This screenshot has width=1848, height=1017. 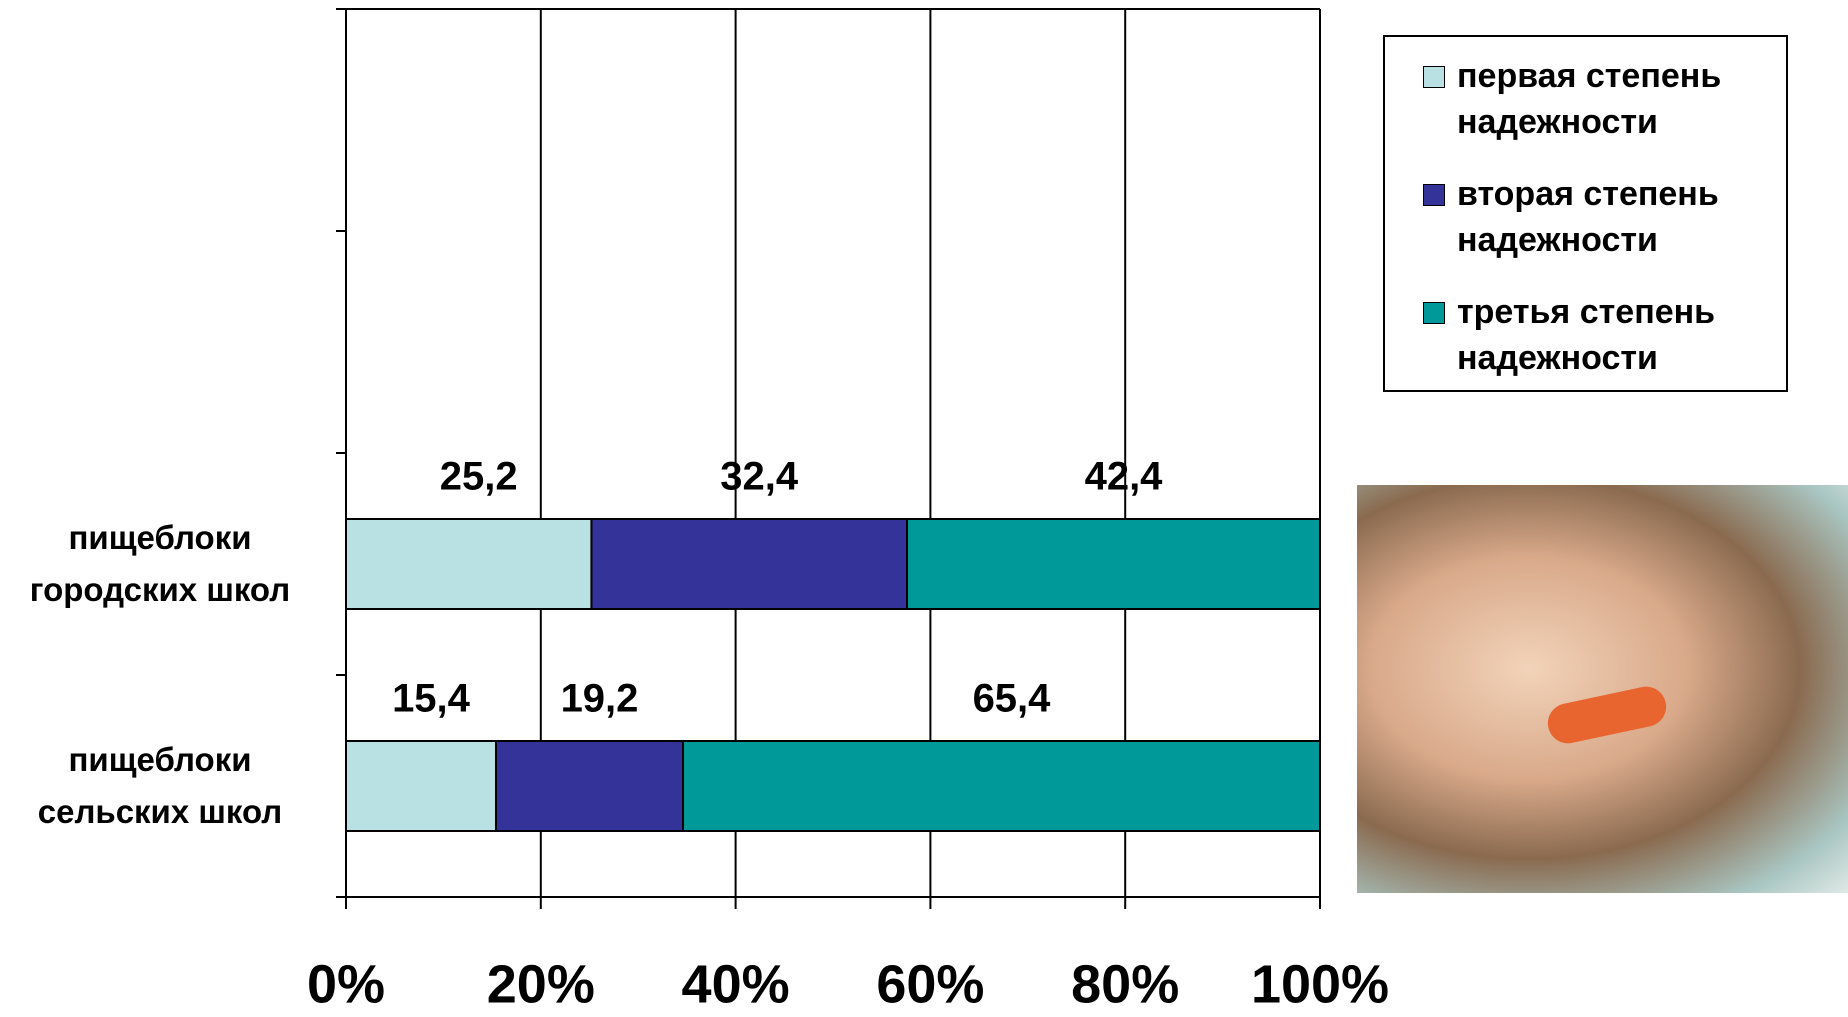 What do you see at coordinates (160, 785) in the screenshot?
I see `category-label: пищеблоки сельских школ` at bounding box center [160, 785].